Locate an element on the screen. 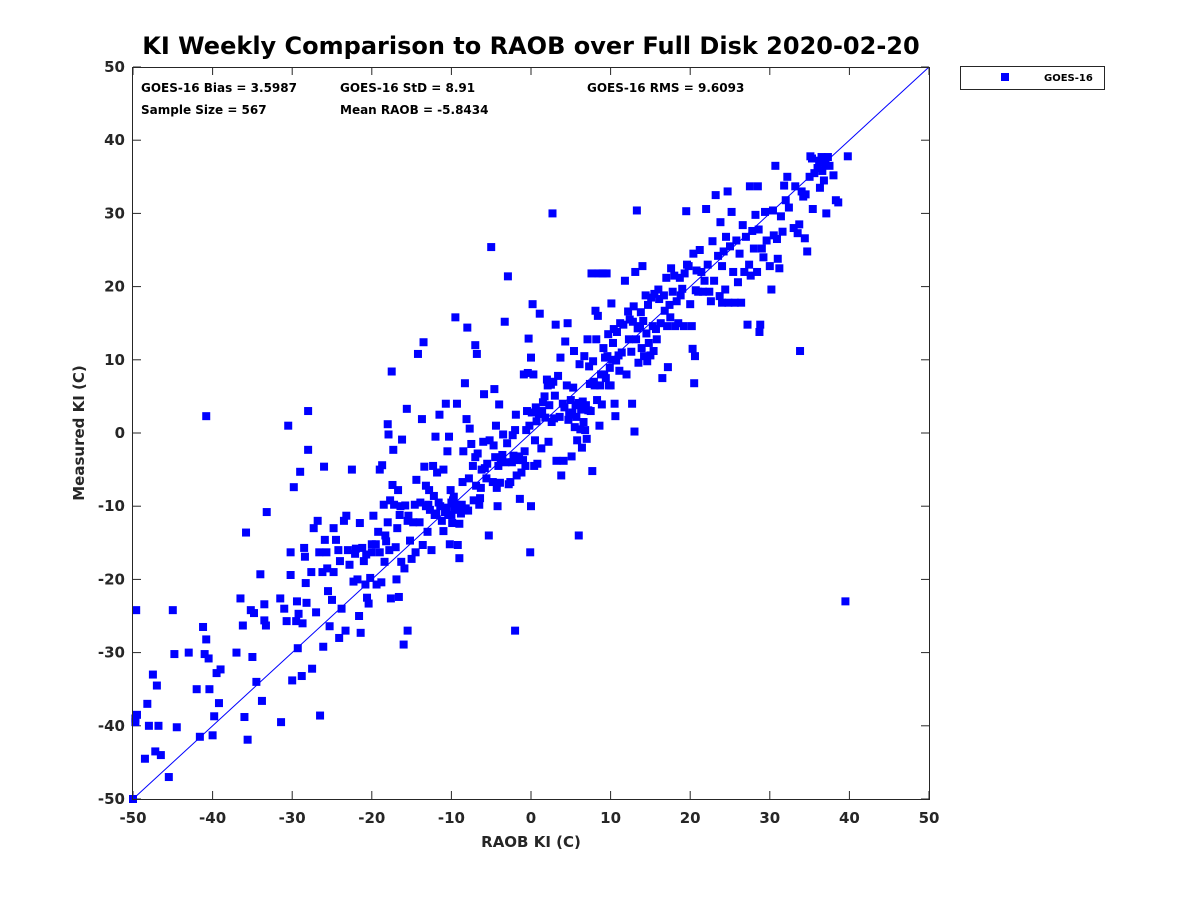 This screenshot has height=900, width=1200. legend: GOES-16 is located at coordinates (1032, 78).